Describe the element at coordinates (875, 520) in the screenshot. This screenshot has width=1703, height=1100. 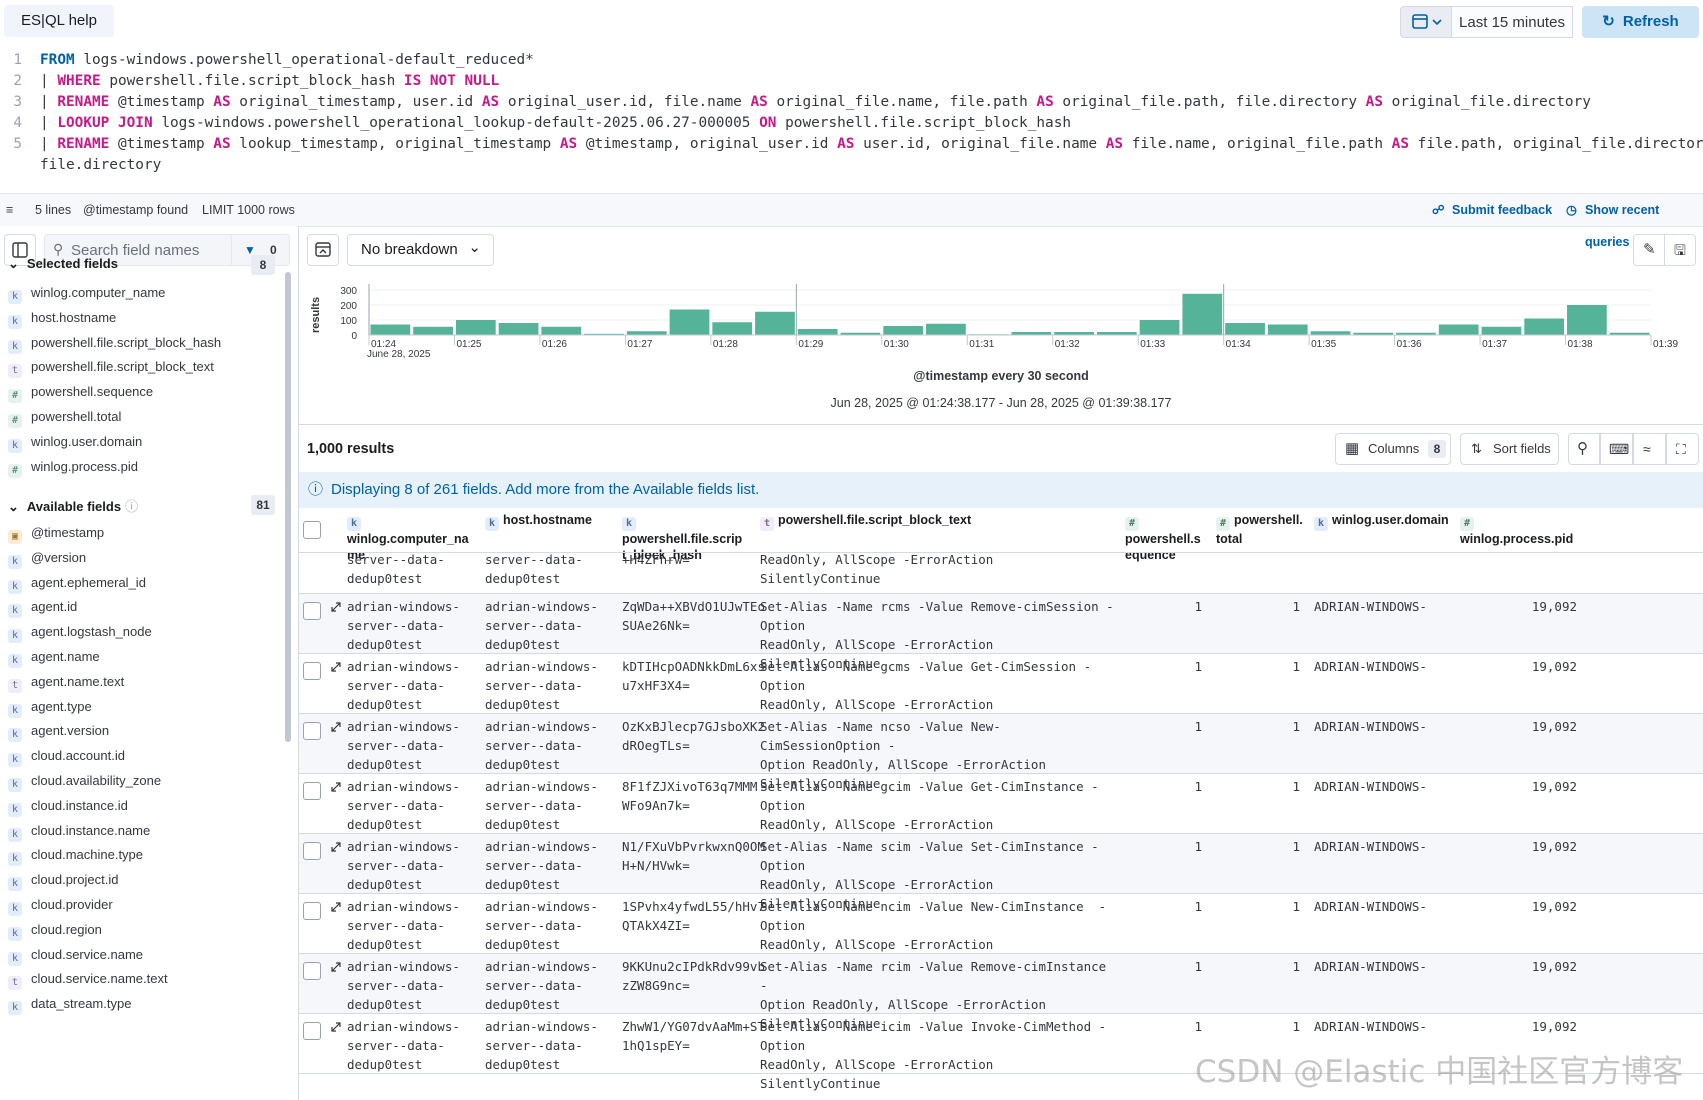
I see `column-header-label: powershell.file.script_block_text` at that location.